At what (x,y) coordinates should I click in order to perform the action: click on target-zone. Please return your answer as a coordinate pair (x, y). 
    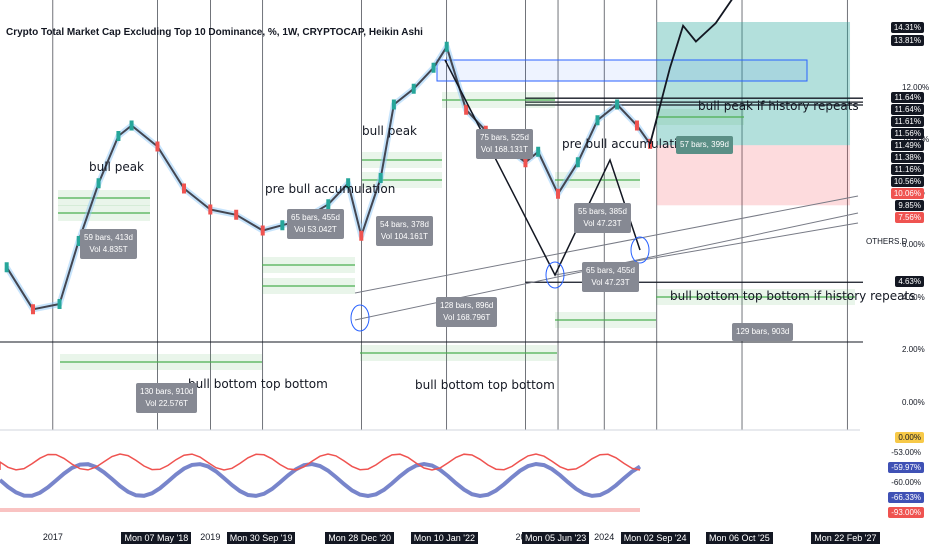
    Looking at the image, I should click on (753, 84).